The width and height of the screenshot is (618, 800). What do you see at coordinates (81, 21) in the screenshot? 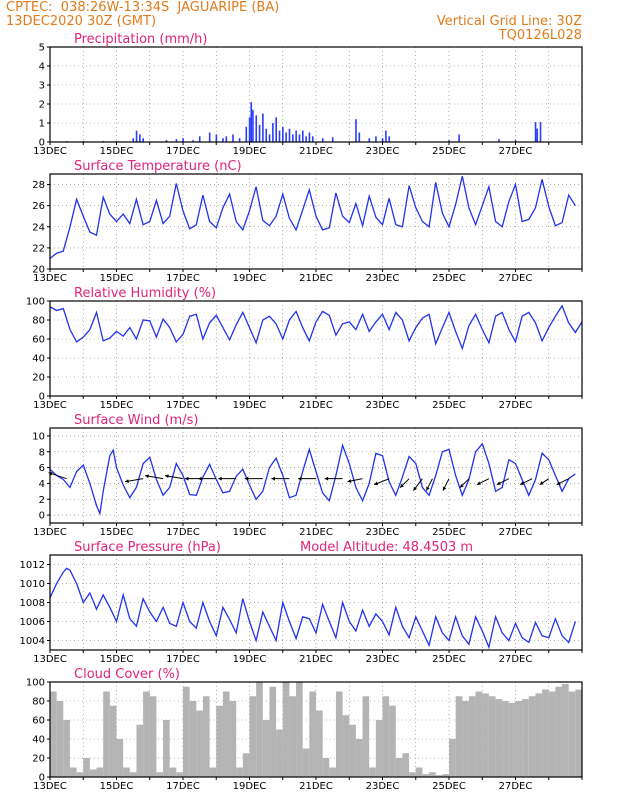
I see `header-date: 13DEC2020 30Z (GMT)` at bounding box center [81, 21].